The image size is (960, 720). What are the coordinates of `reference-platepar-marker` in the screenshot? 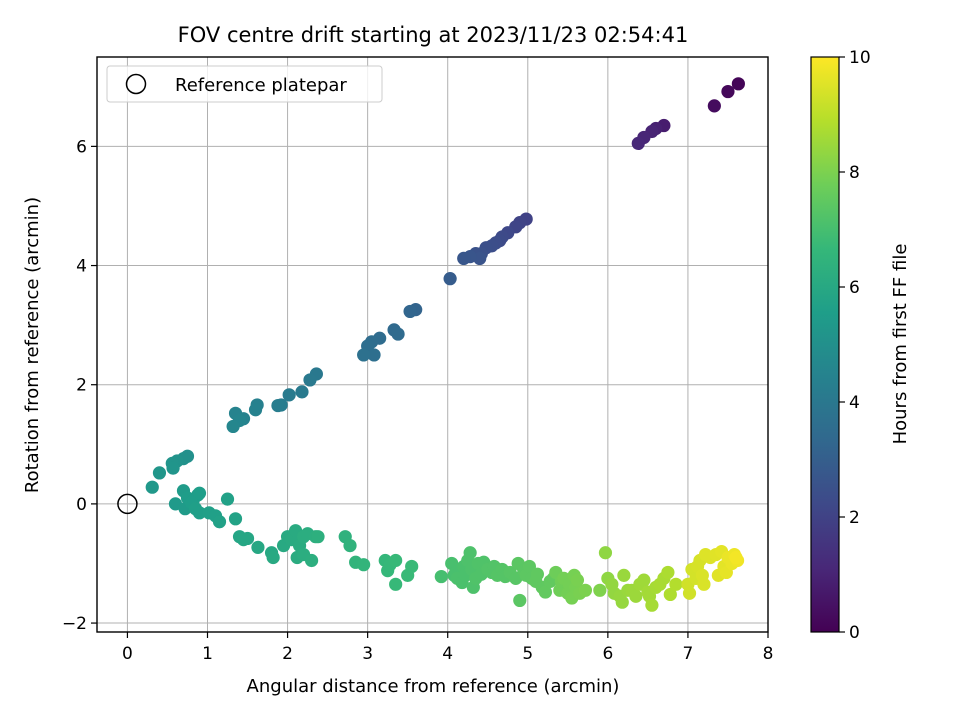 It's located at (127, 504).